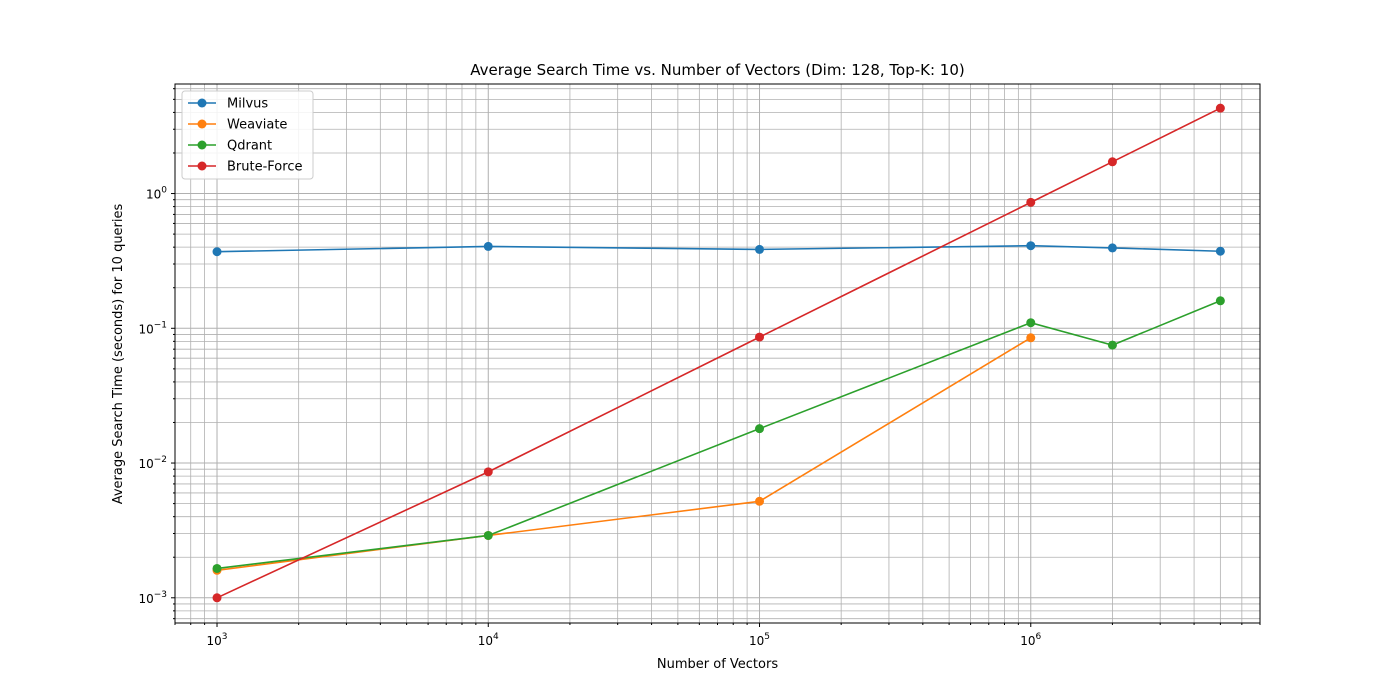 This screenshot has height=700, width=1400. Describe the element at coordinates (257, 125) in the screenshot. I see `legend-label: Weaviate` at that location.